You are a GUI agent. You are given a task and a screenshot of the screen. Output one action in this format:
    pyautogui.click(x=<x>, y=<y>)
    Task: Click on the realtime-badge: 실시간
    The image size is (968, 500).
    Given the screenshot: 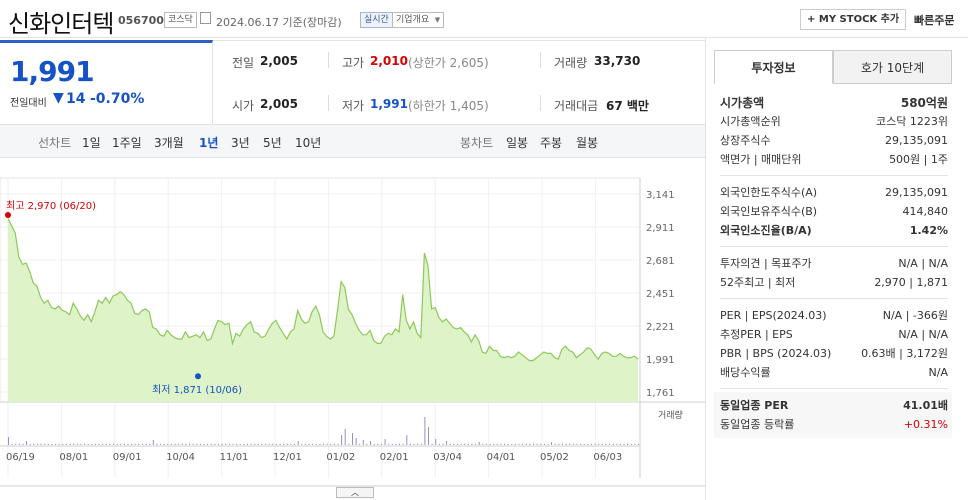 What is the action you would take?
    pyautogui.click(x=376, y=20)
    